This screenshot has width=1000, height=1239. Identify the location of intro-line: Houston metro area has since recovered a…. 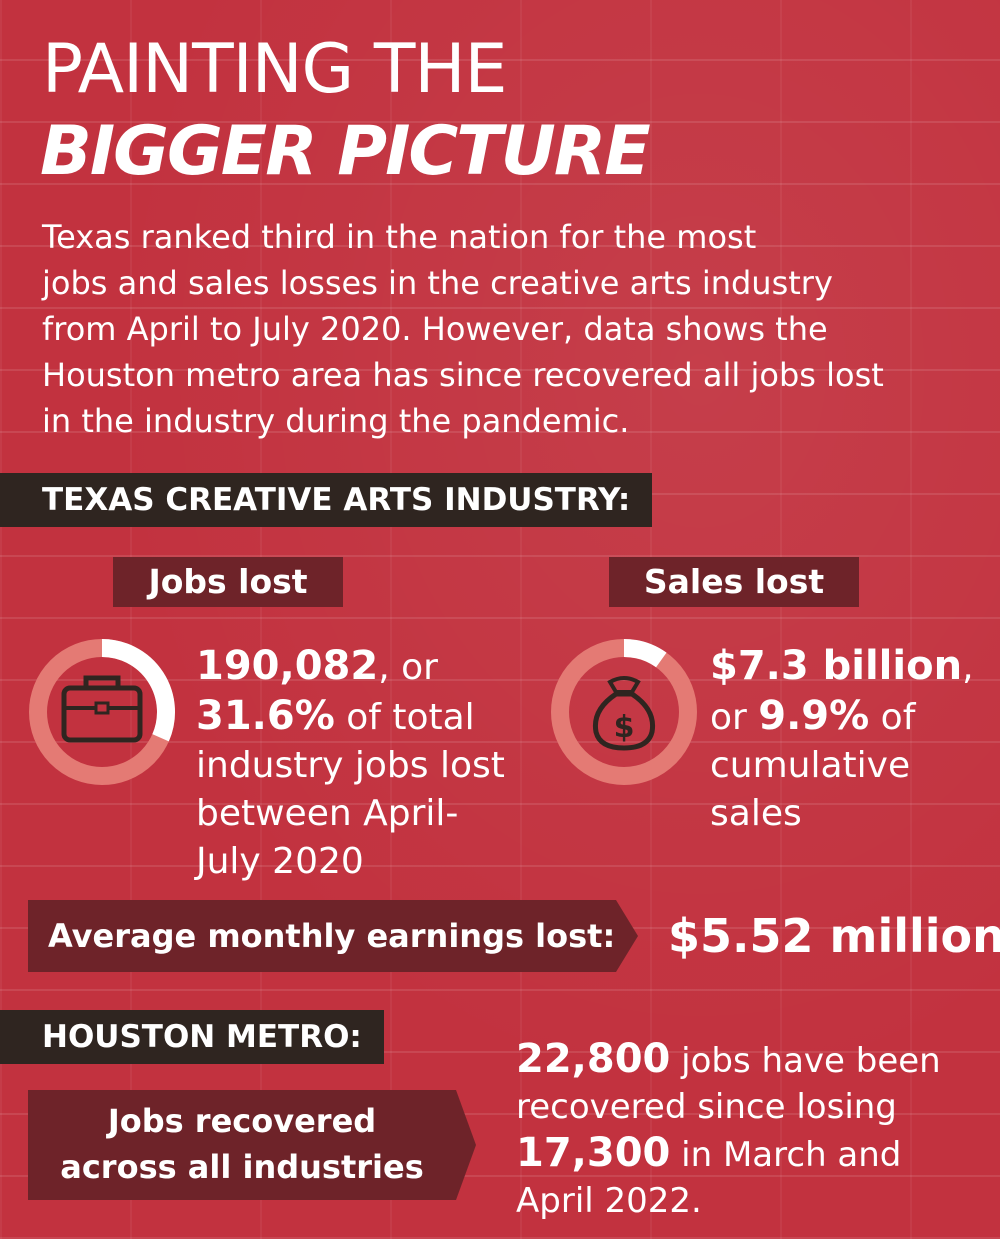
(463, 375).